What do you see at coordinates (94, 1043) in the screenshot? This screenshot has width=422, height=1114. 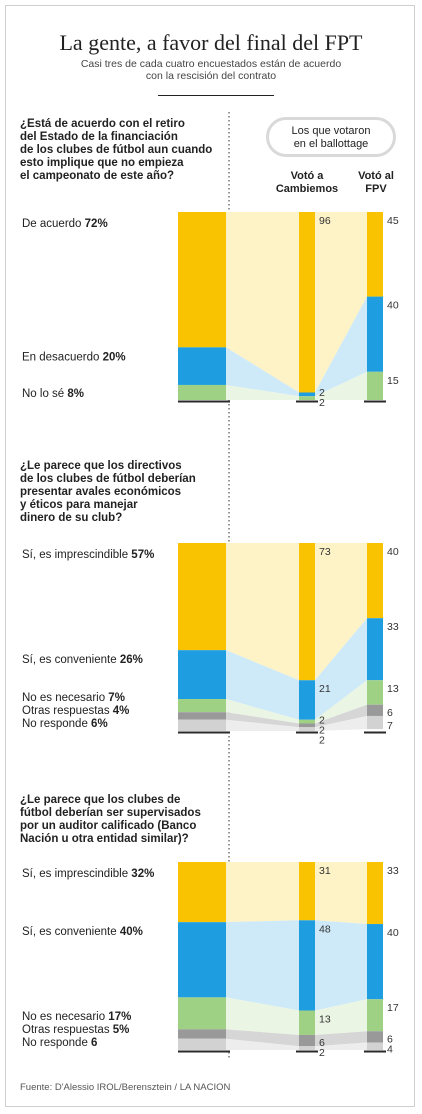 I see `answer-value: 6` at bounding box center [94, 1043].